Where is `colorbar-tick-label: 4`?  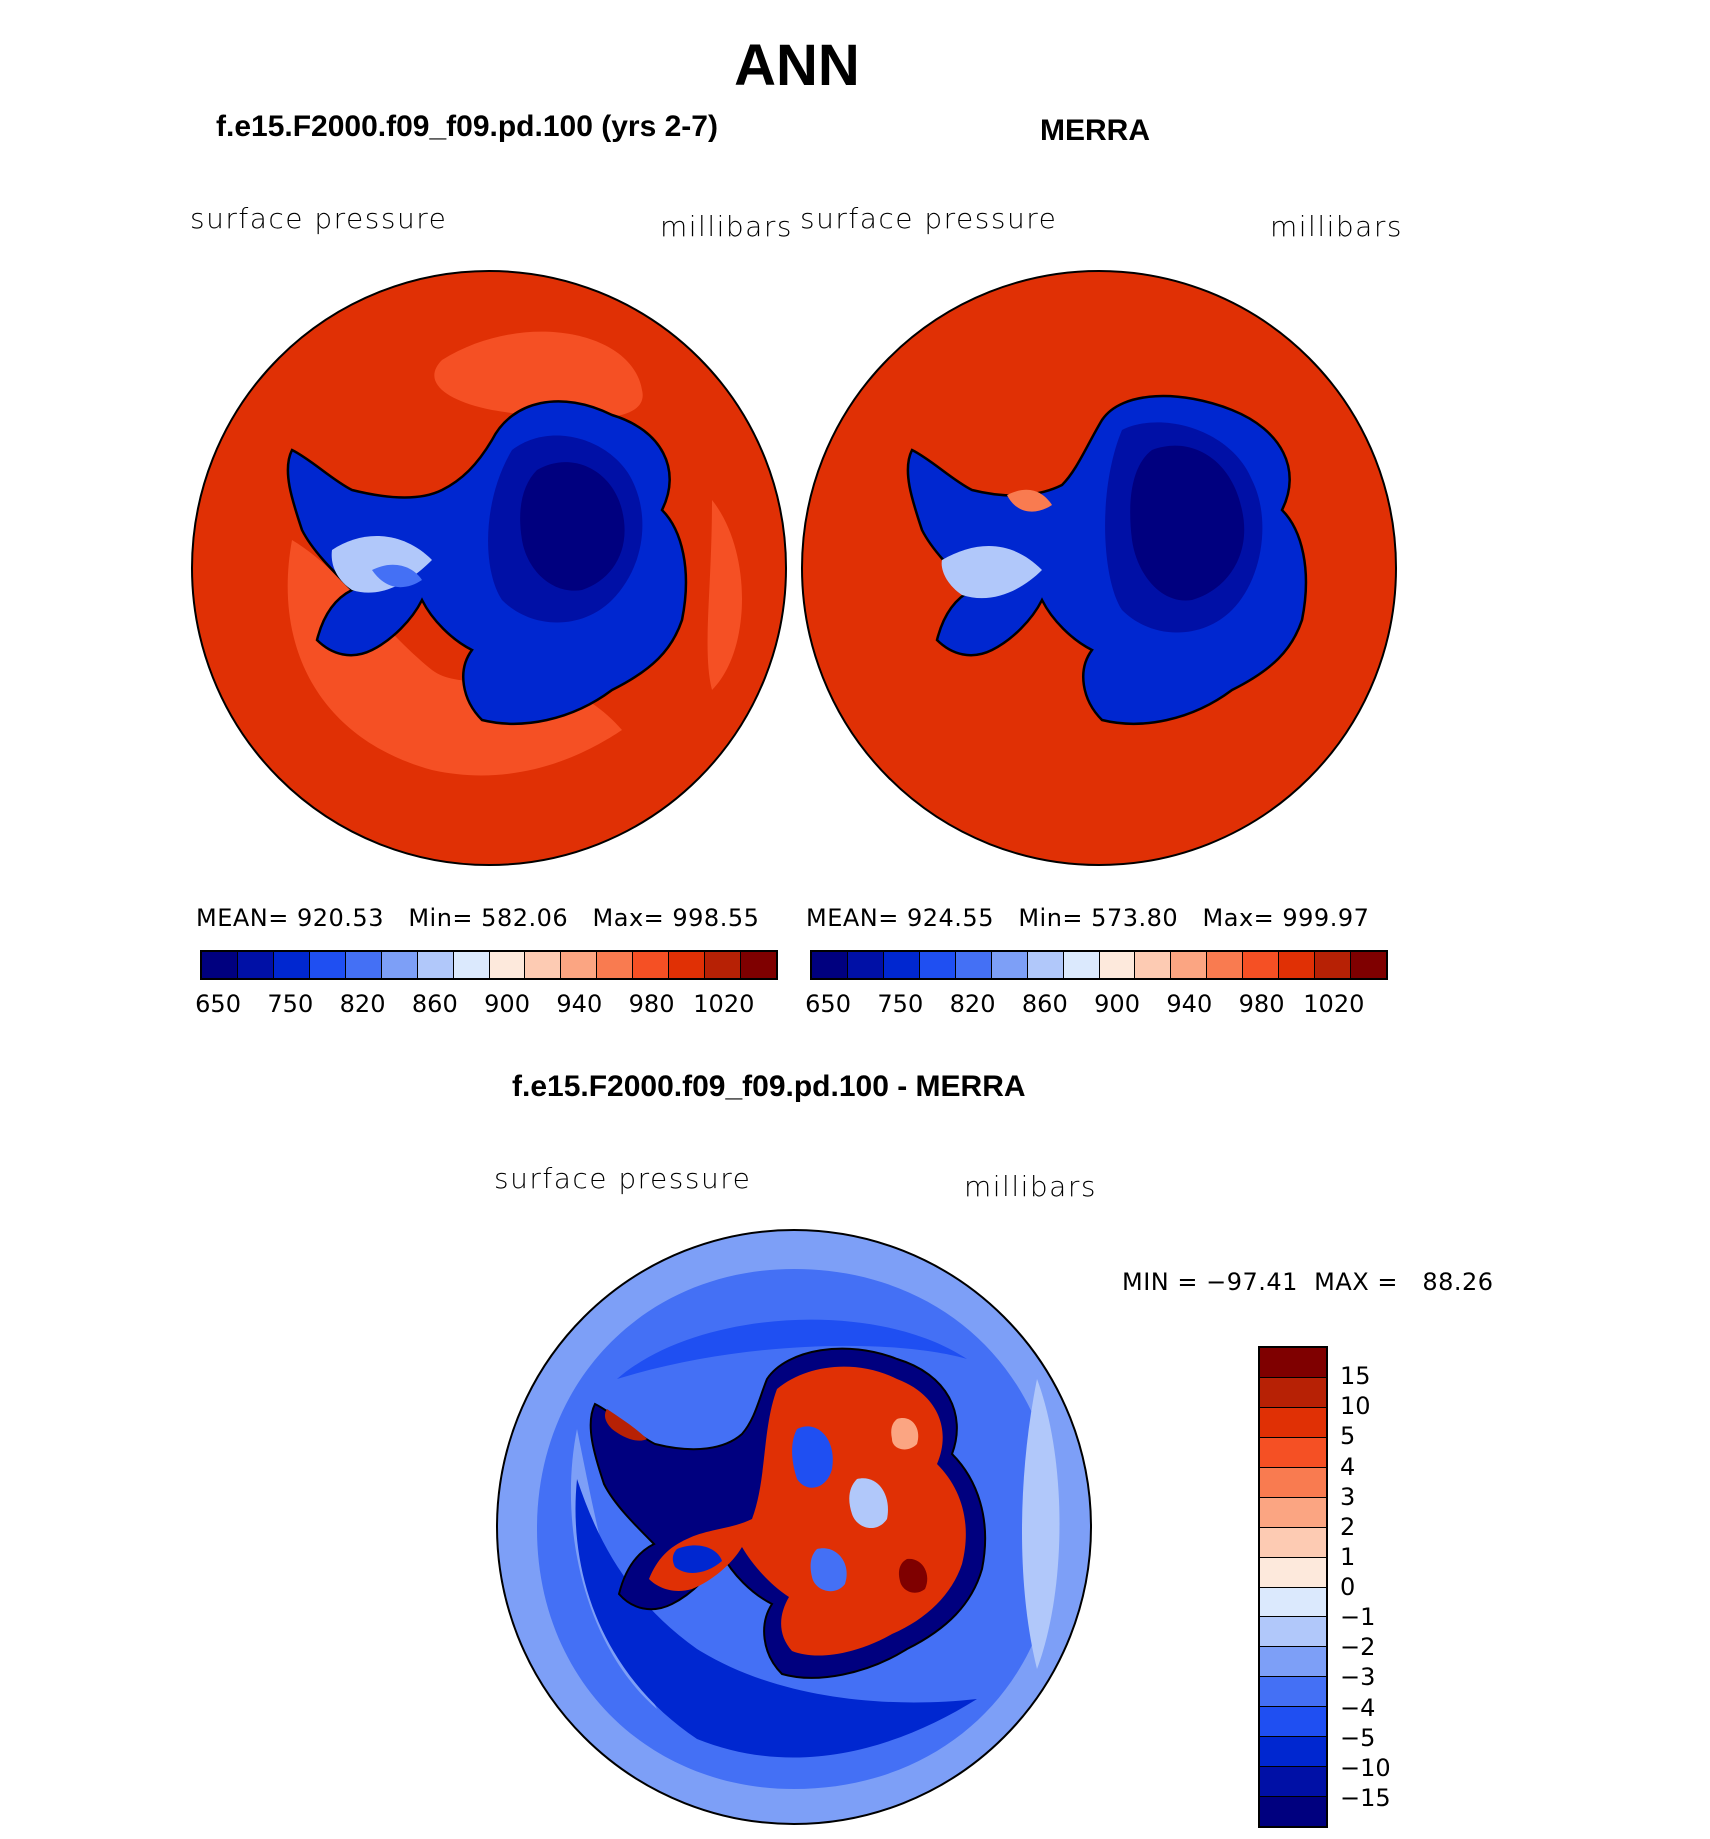
colorbar-tick-label: 4 is located at coordinates (1348, 1466).